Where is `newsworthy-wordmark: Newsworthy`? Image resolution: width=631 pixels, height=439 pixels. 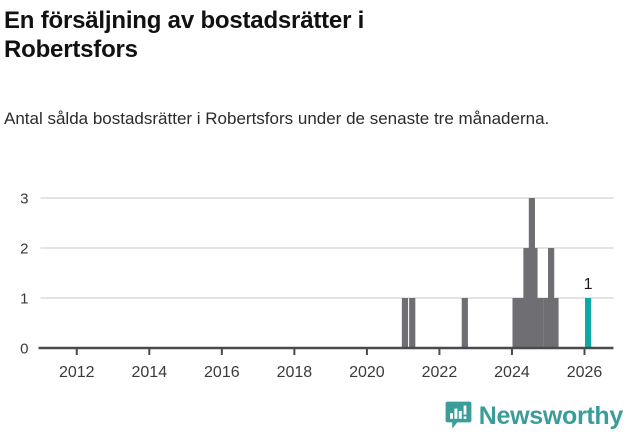 newsworthy-wordmark: Newsworthy is located at coordinates (551, 415).